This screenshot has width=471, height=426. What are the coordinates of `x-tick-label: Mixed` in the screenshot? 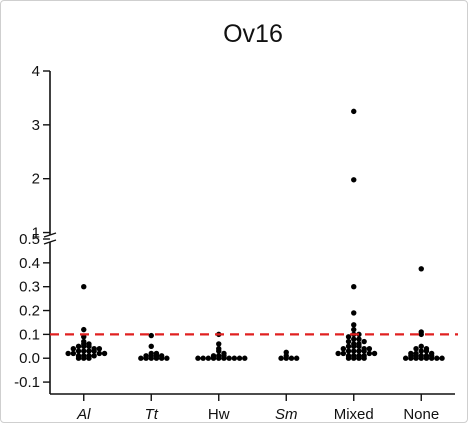 It's located at (354, 414).